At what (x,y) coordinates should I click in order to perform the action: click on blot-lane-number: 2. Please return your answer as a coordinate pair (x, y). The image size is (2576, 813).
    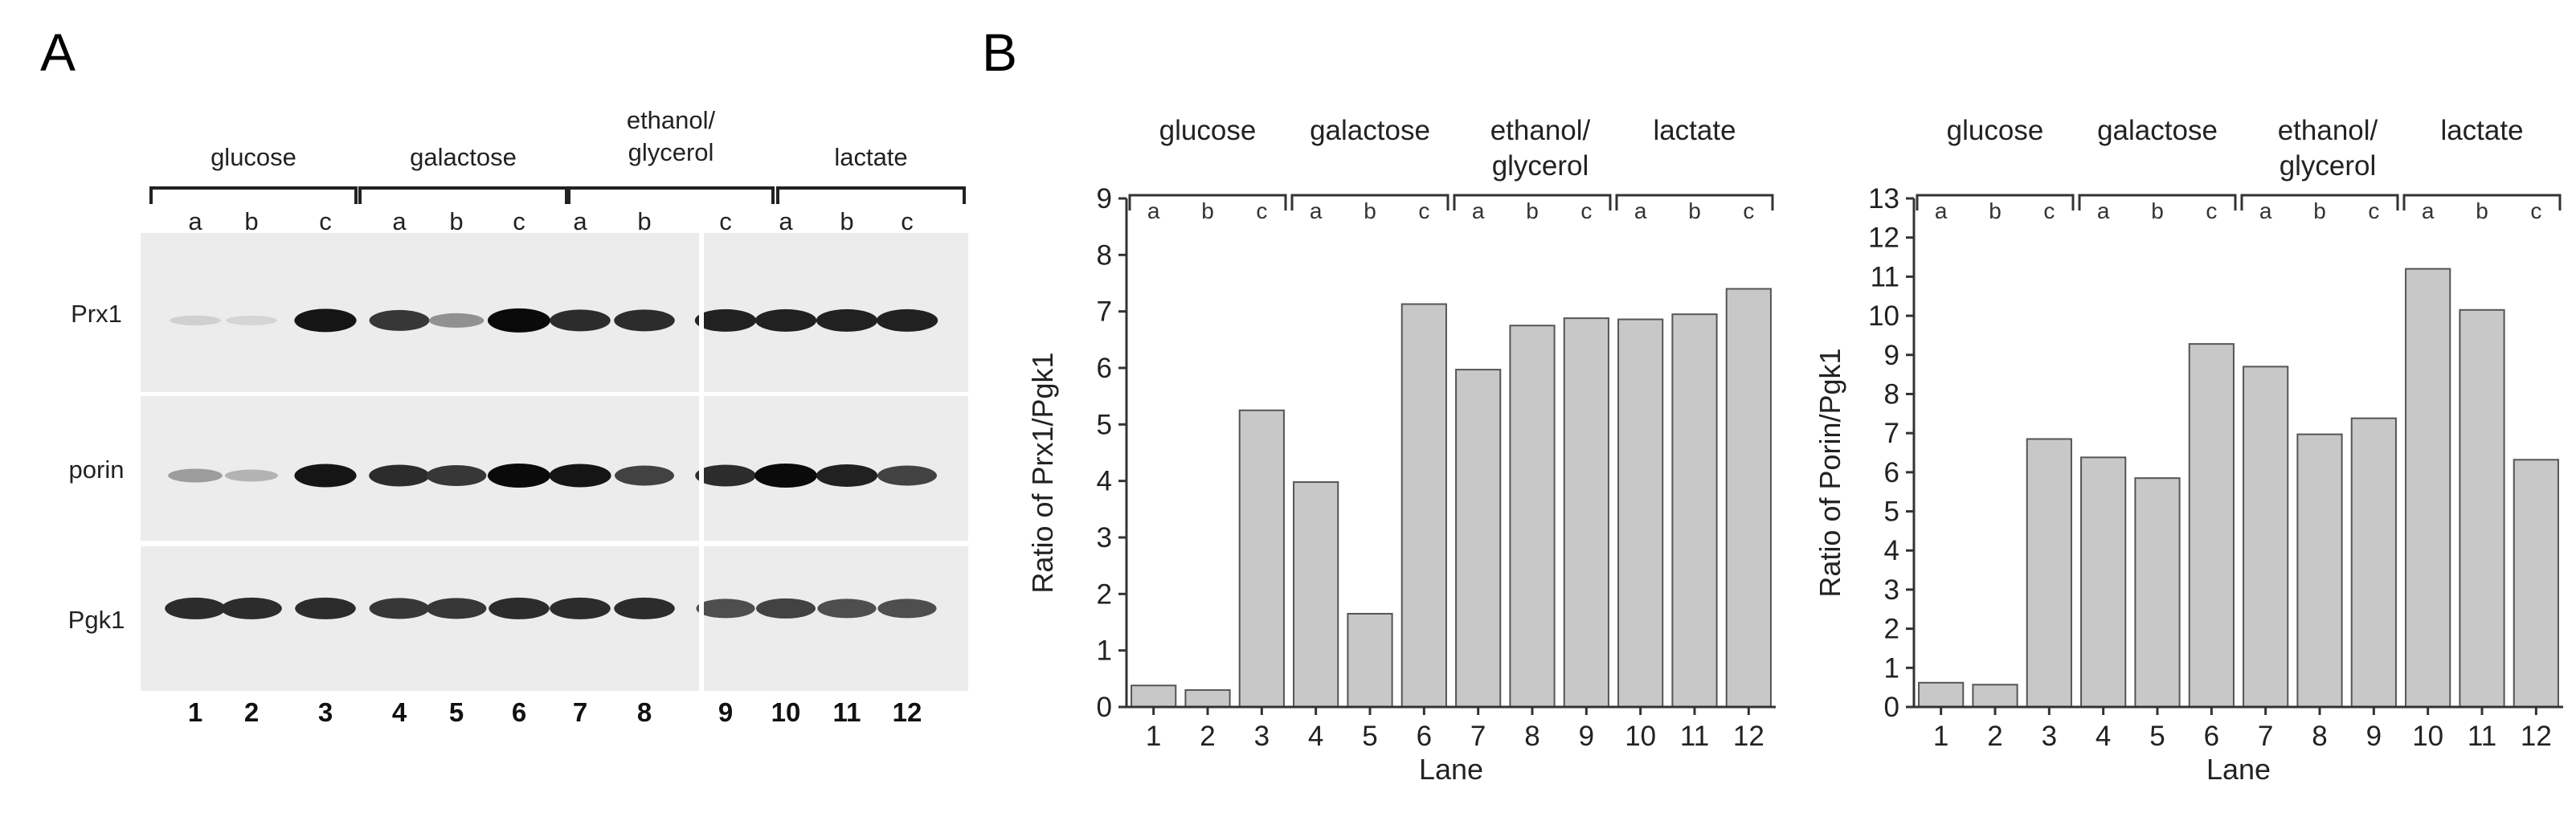
    Looking at the image, I should click on (251, 712).